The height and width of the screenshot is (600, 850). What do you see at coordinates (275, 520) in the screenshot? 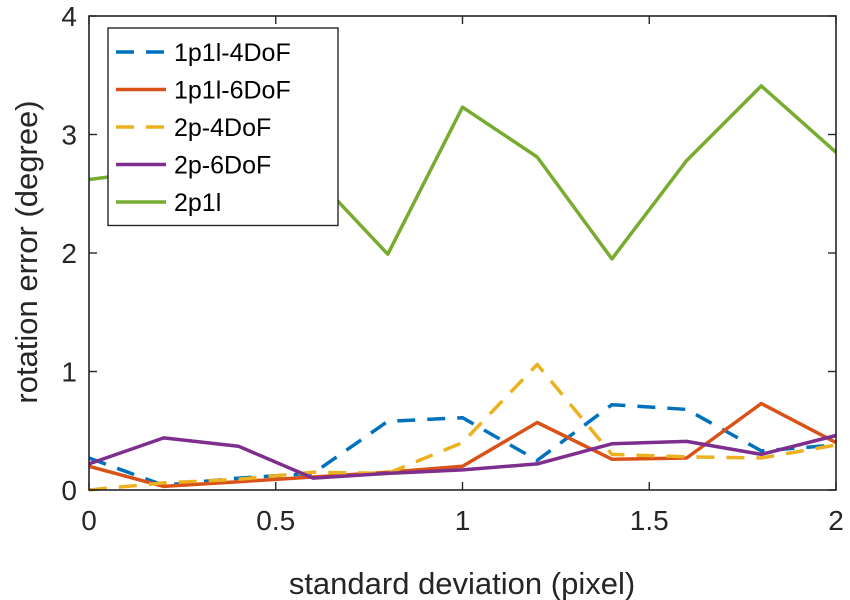
I see `x-tick-label: 0.5` at bounding box center [275, 520].